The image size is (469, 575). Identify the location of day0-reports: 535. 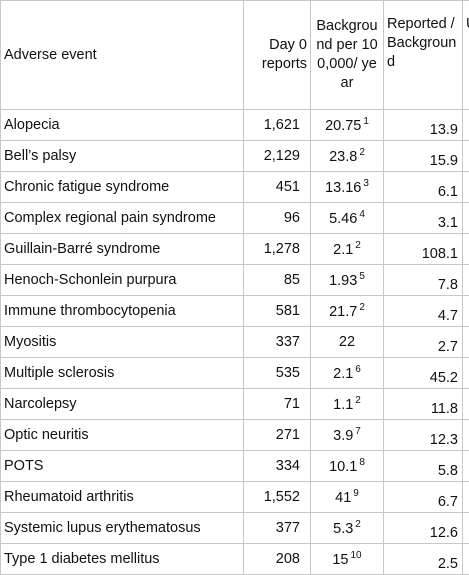
(277, 373).